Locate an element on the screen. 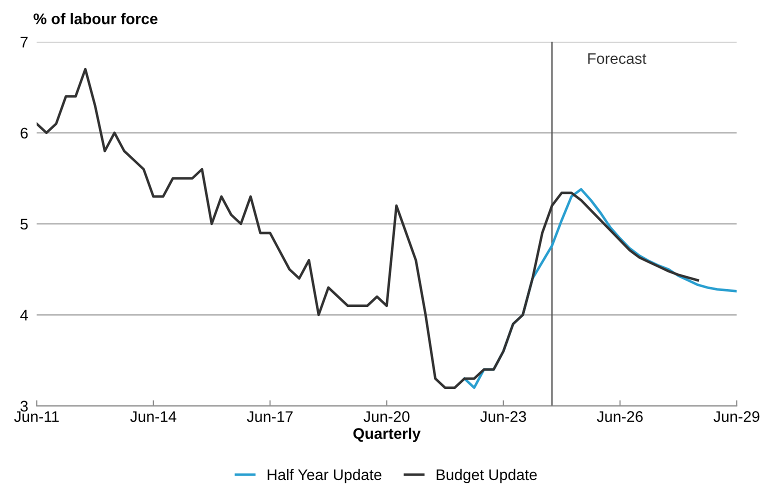 The image size is (765, 492). legend-label: Half Year Update is located at coordinates (325, 476).